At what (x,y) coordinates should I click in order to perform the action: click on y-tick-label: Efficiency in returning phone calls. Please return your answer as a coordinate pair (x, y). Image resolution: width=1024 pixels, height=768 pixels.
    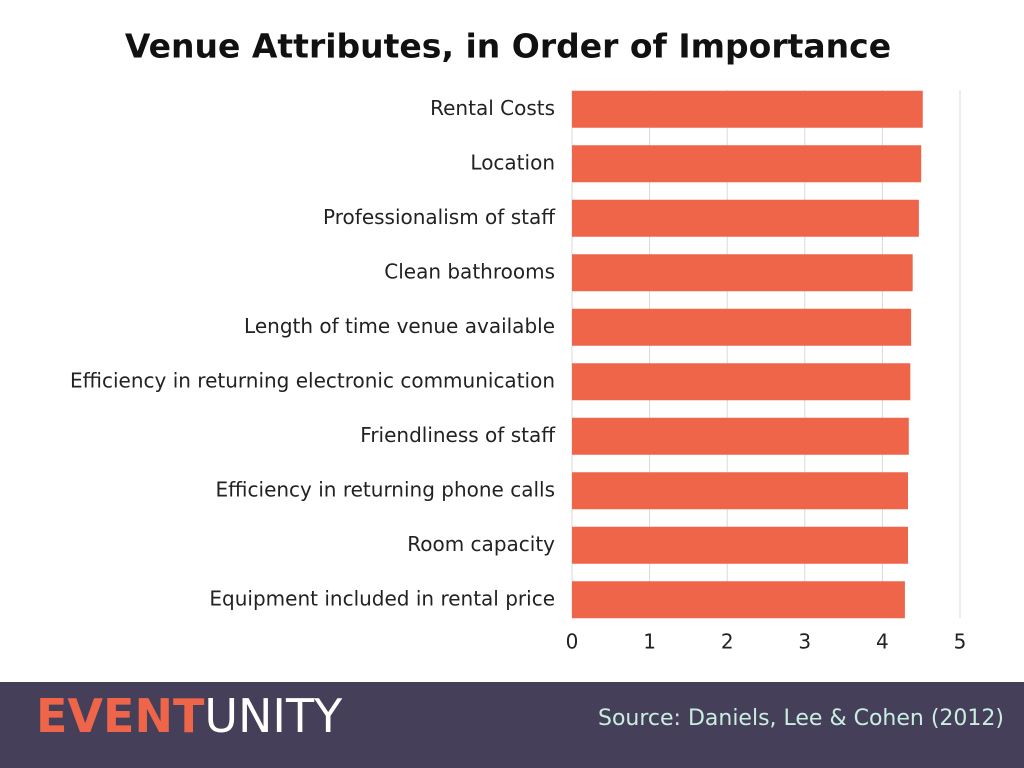
    Looking at the image, I should click on (385, 489).